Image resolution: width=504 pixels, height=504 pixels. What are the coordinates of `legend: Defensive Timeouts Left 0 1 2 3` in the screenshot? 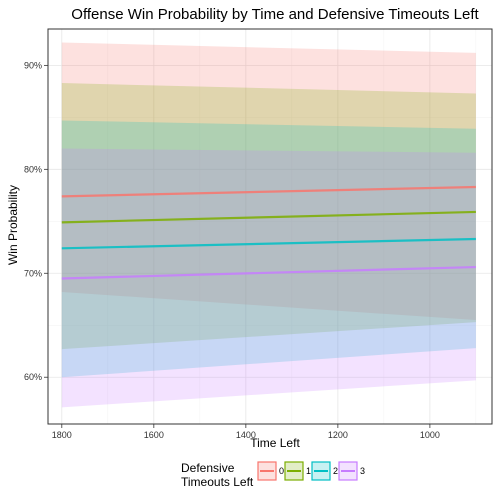 It's located at (273, 475).